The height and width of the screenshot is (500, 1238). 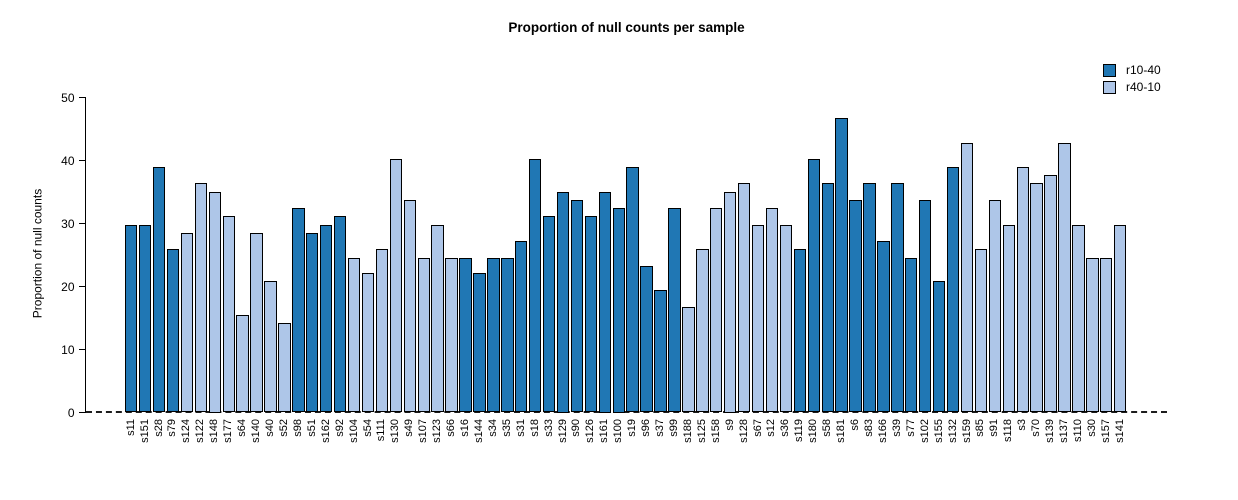 I want to click on x-tick-label-s79: s79, so click(x=172, y=427).